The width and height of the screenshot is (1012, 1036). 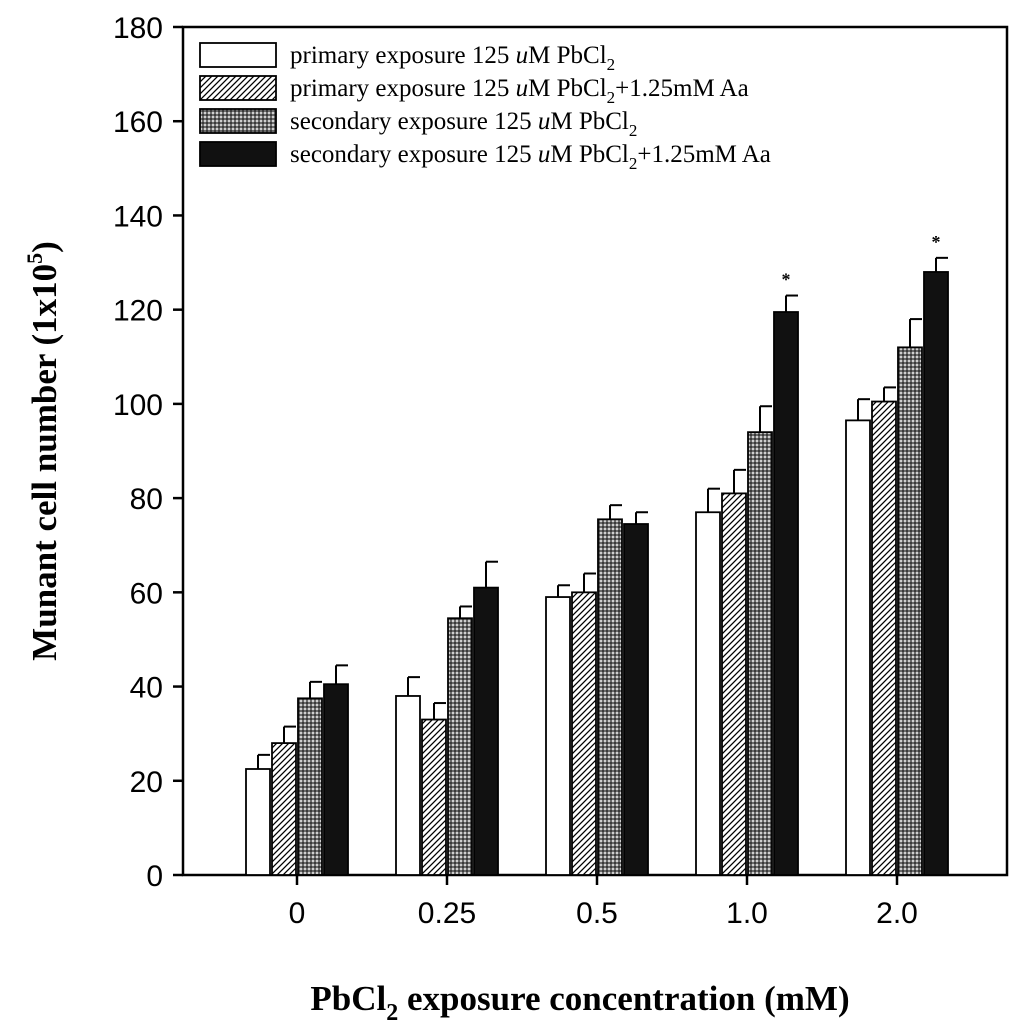 What do you see at coordinates (138, 216) in the screenshot?
I see `y-tick-label: 140` at bounding box center [138, 216].